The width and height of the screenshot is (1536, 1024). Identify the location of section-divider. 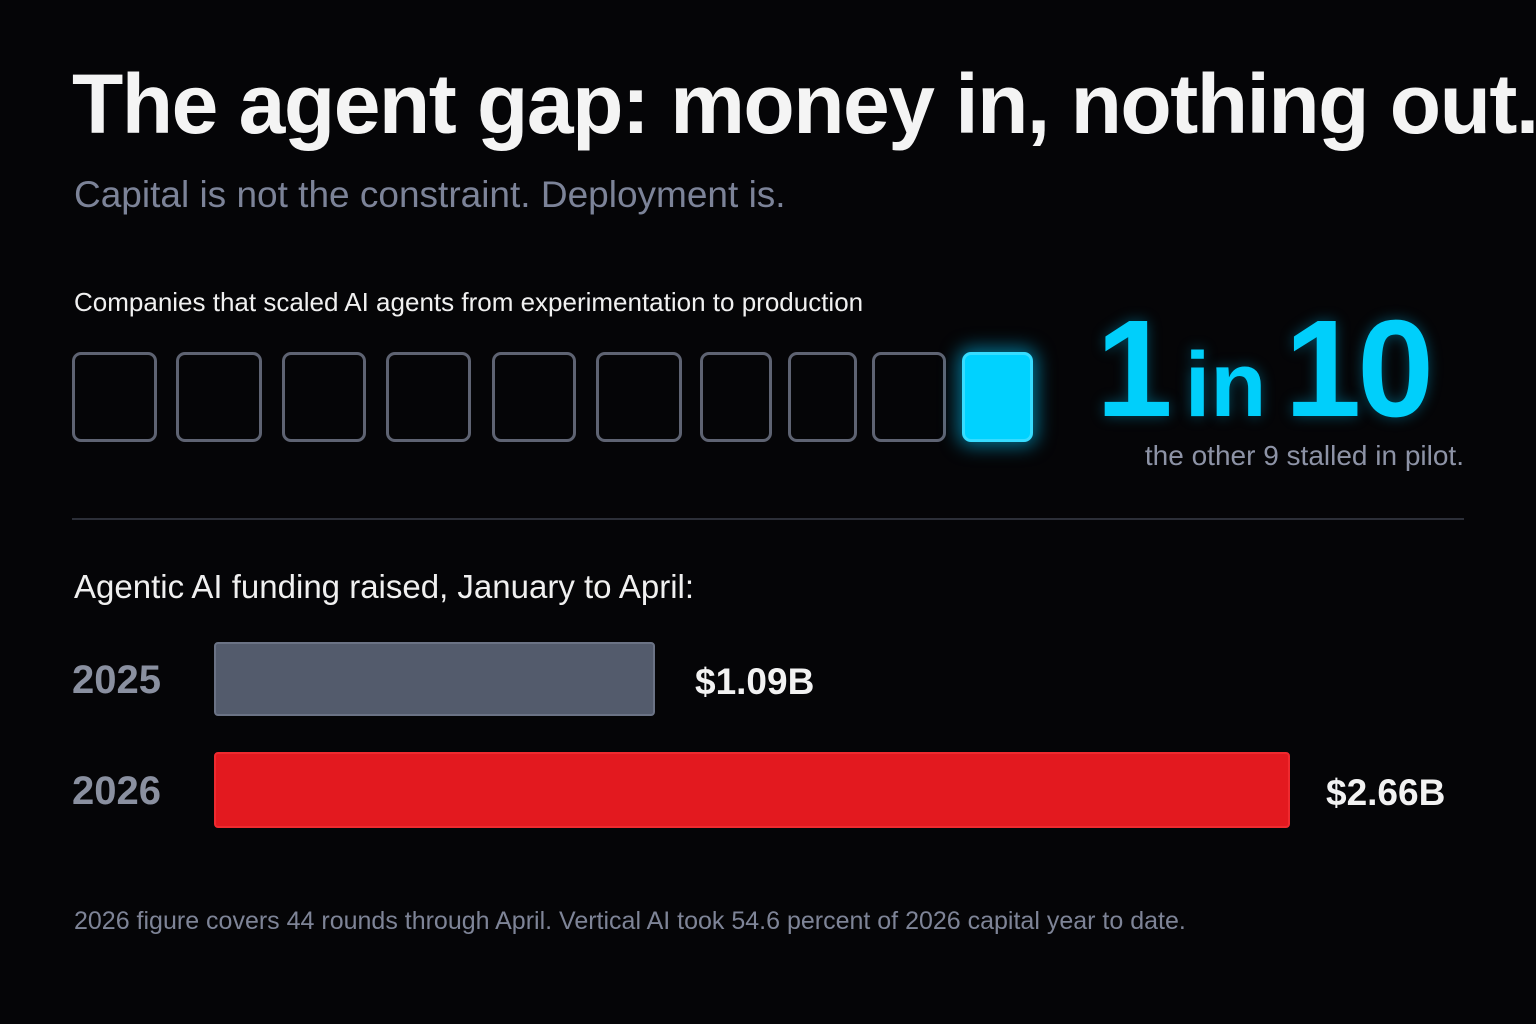
(768, 519).